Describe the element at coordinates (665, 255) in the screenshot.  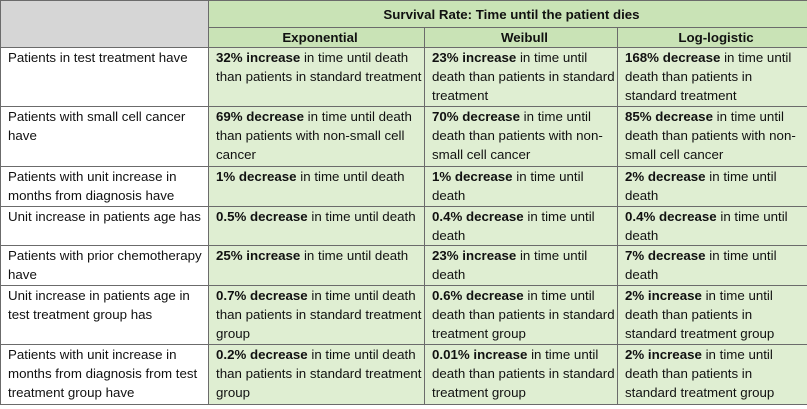
I see `cell-value: 7% decrease` at that location.